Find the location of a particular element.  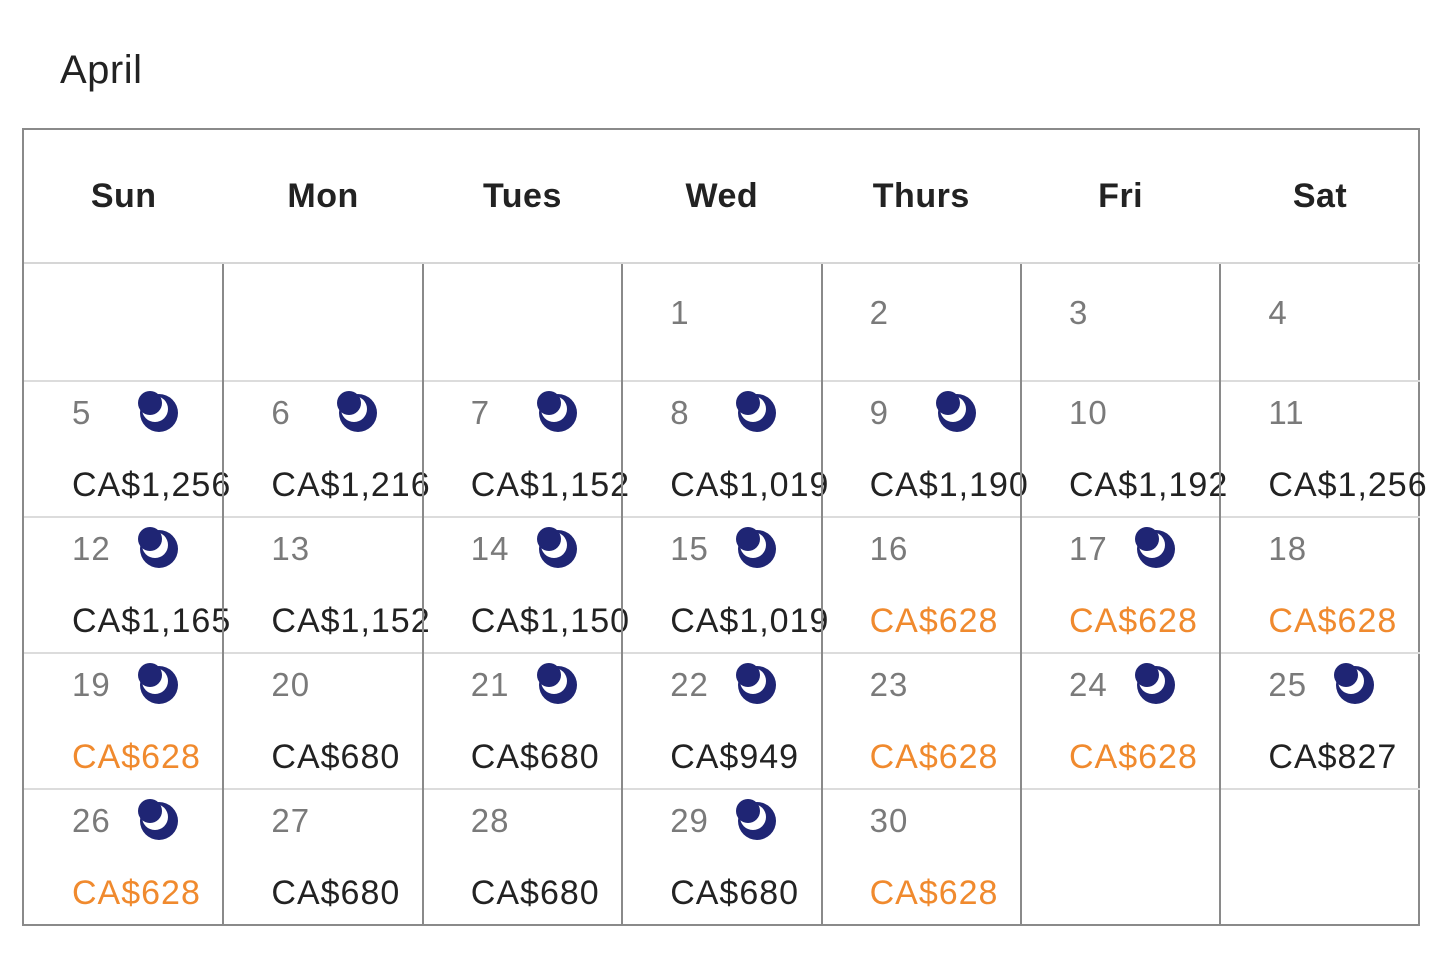

price: CA$1,019 is located at coordinates (750, 485).